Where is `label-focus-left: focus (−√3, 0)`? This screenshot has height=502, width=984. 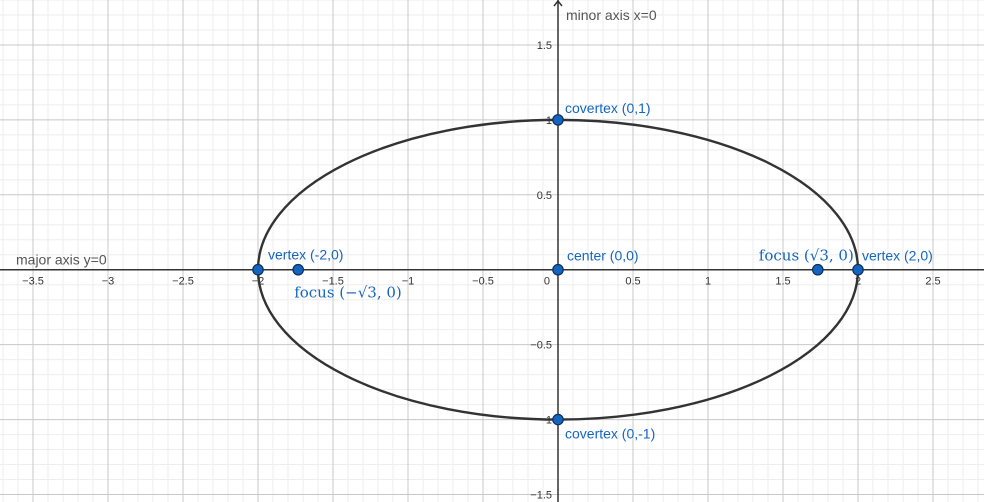
label-focus-left: focus (−√3, 0) is located at coordinates (348, 293).